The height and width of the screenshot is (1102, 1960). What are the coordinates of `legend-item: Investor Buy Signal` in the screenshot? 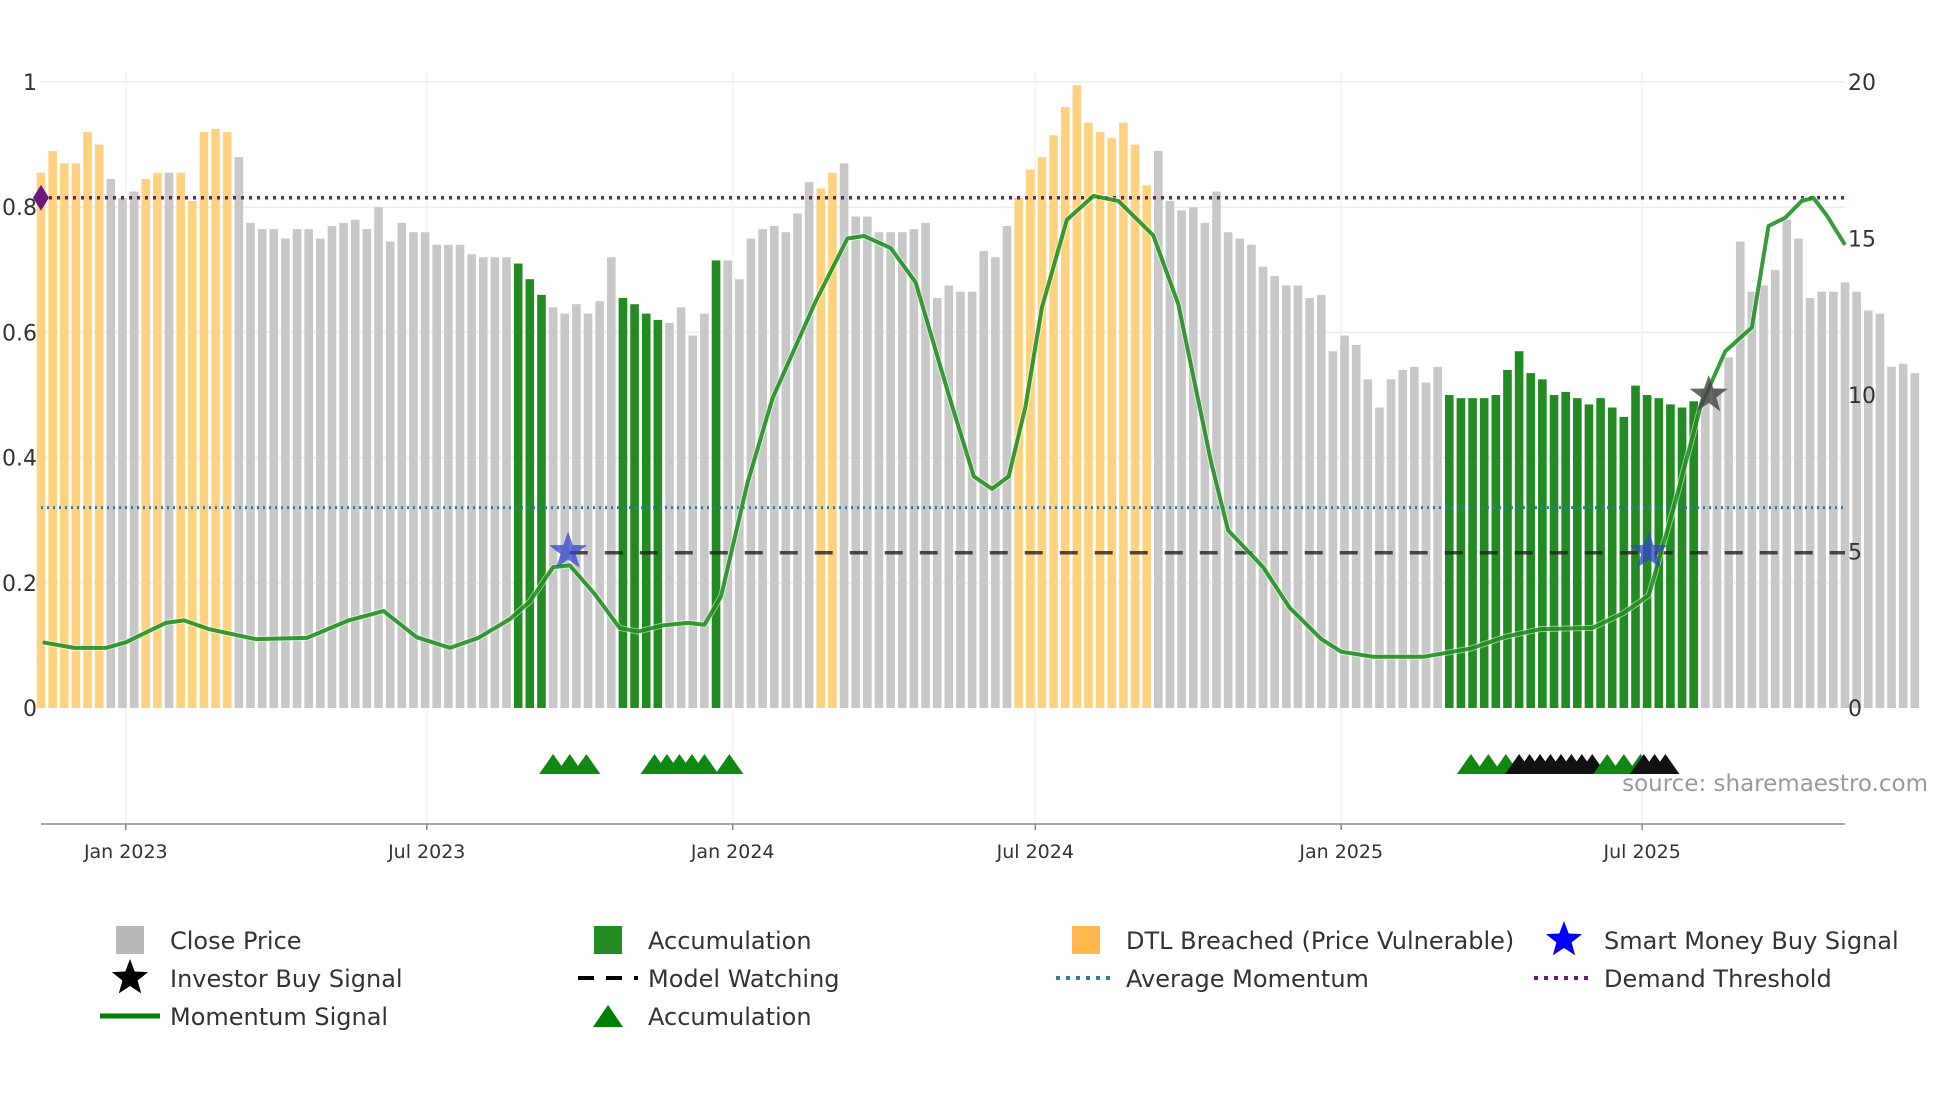 It's located at (257, 976).